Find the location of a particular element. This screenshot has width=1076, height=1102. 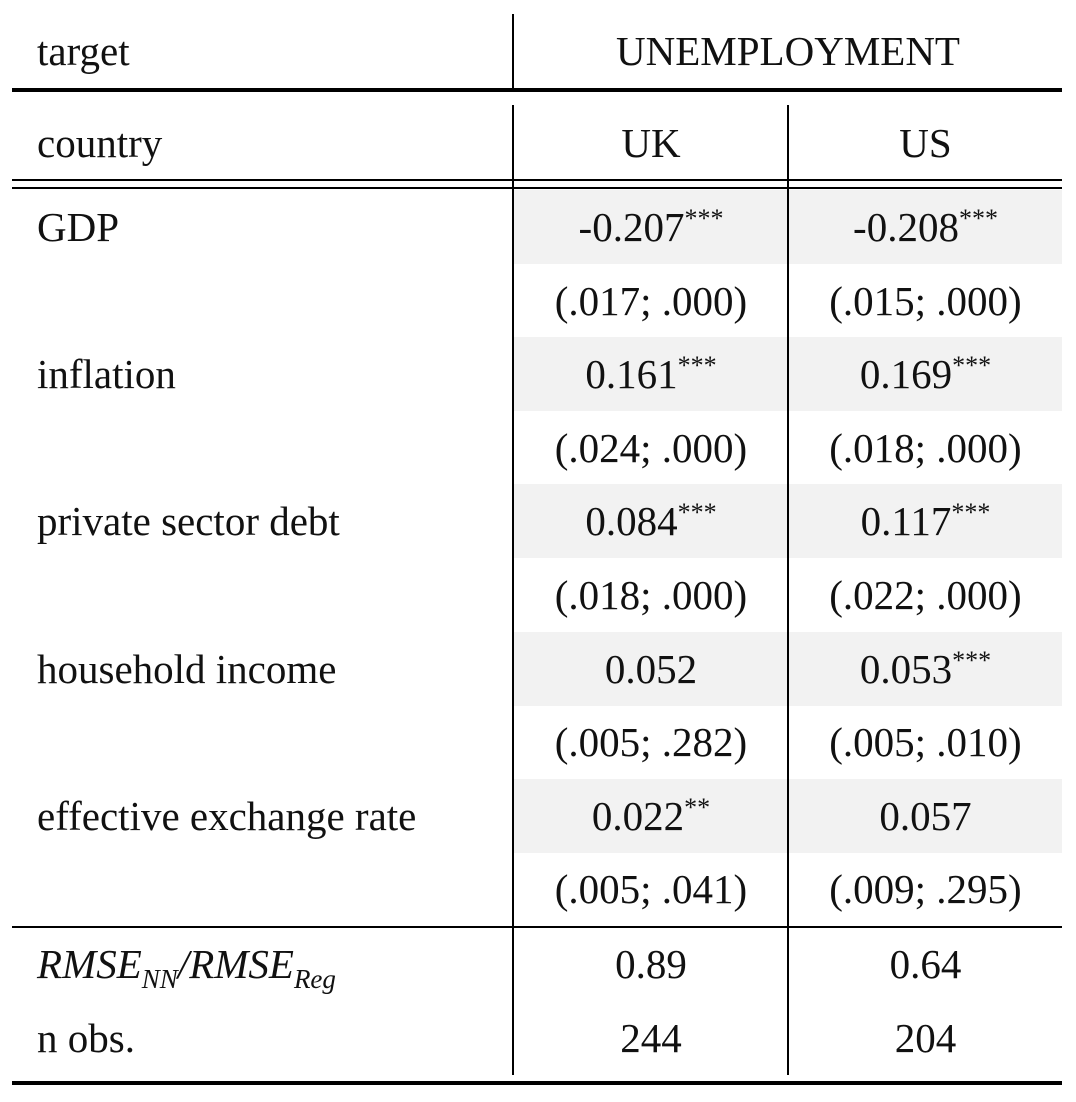

ci-uk: (.017; .000) is located at coordinates (651, 300).